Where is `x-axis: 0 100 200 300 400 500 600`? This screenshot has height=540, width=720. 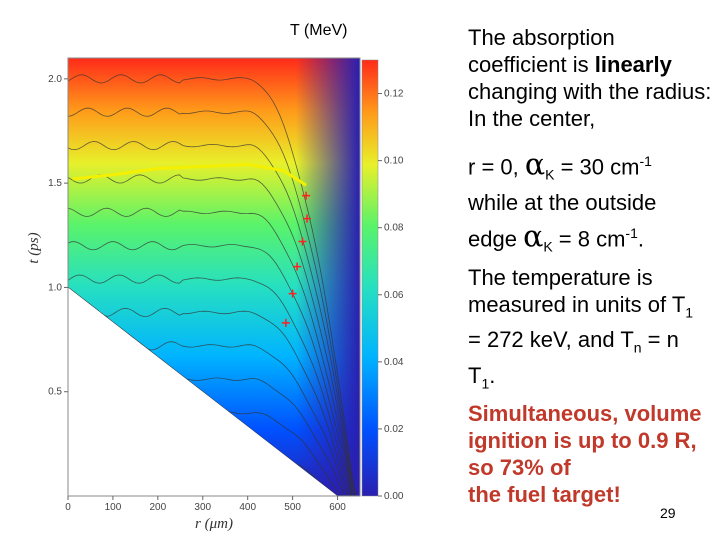 x-axis: 0 100 200 300 400 500 600 is located at coordinates (205, 504).